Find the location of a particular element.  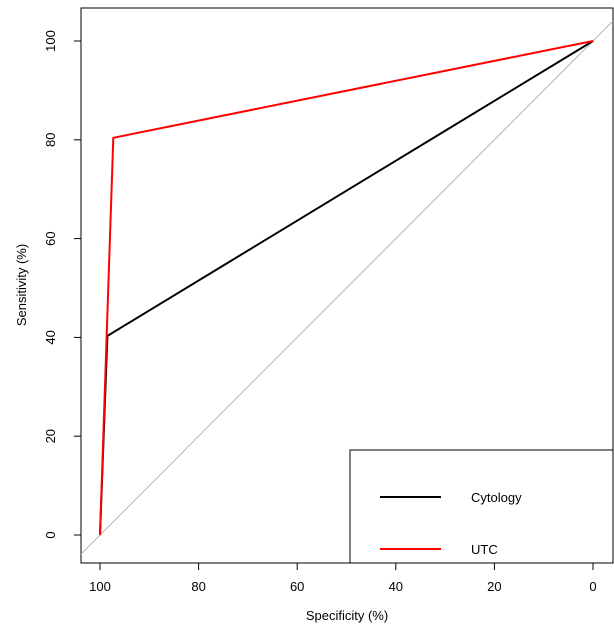

x-tick-label: 0 is located at coordinates (592, 586).